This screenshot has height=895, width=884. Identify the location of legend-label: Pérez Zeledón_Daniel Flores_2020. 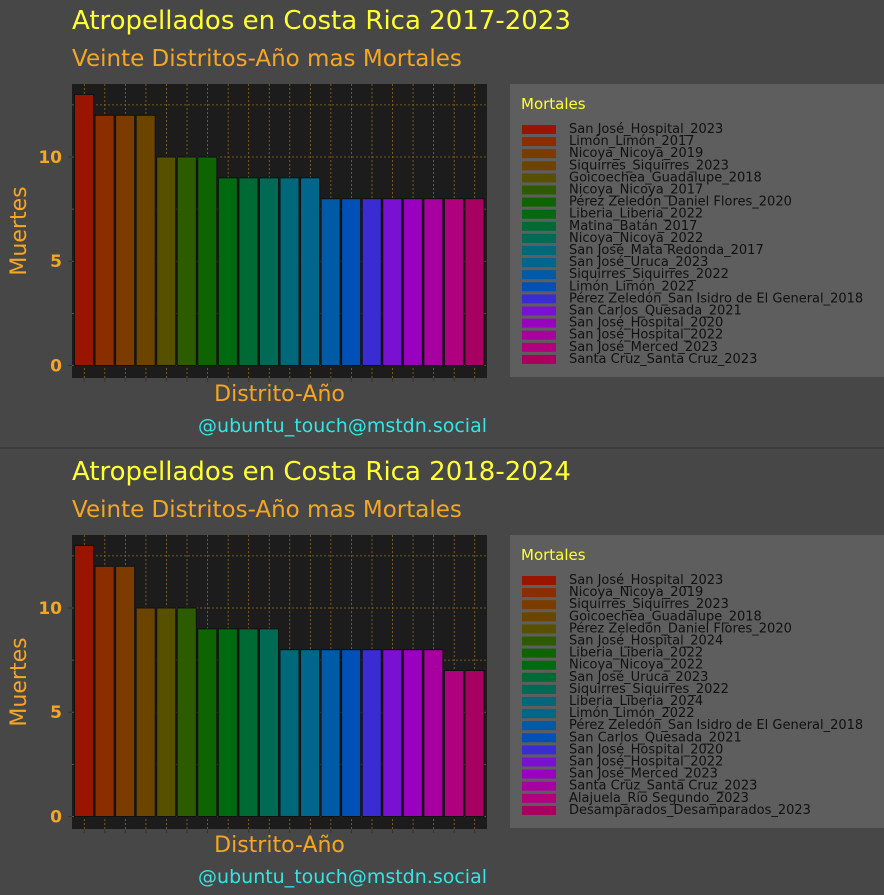
(680, 628).